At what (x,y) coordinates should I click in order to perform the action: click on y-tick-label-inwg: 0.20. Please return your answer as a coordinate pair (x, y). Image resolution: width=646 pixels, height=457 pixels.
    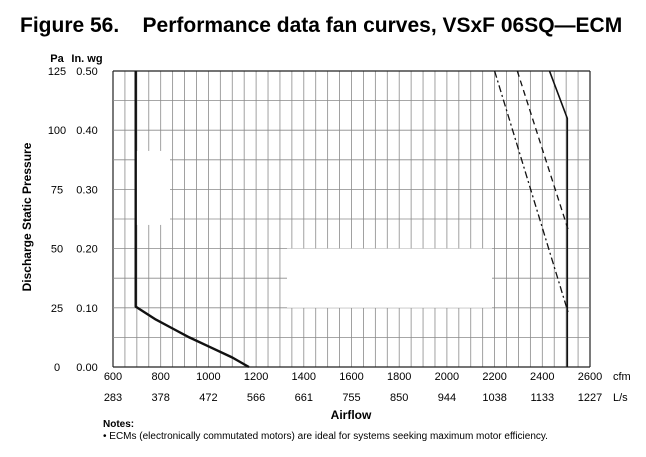
    Looking at the image, I should click on (86, 250).